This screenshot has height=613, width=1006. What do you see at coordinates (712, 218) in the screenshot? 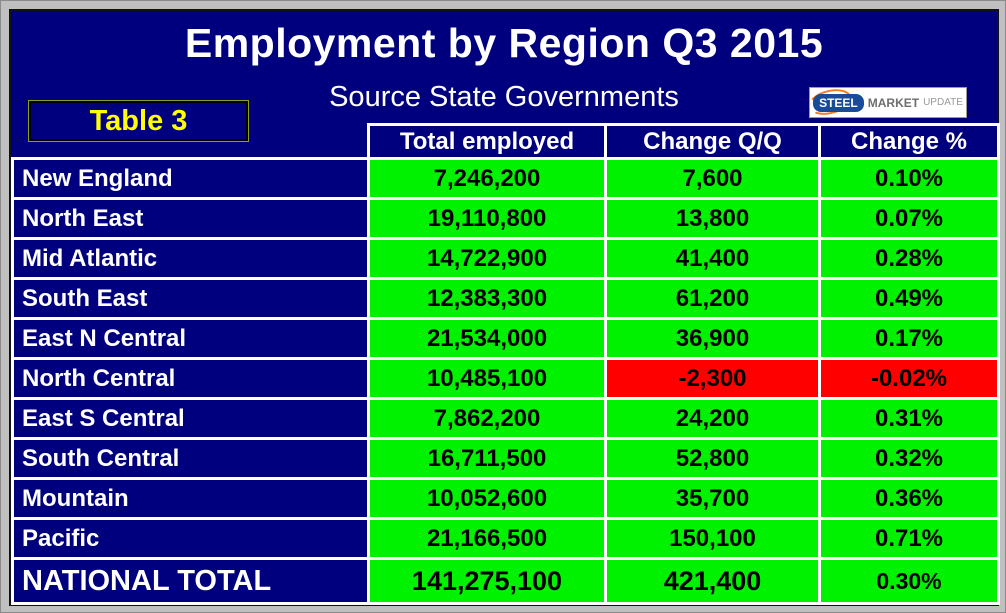
I see `change-qq-cell: 13,800` at bounding box center [712, 218].